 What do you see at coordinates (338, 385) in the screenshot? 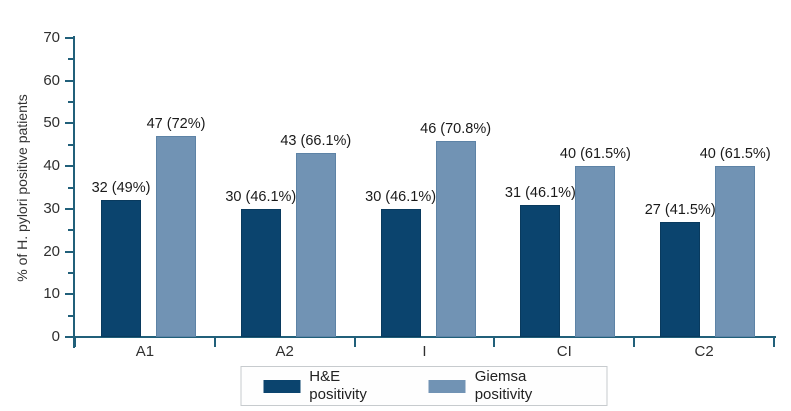
I see `legend-label: H&E positivity` at bounding box center [338, 385].